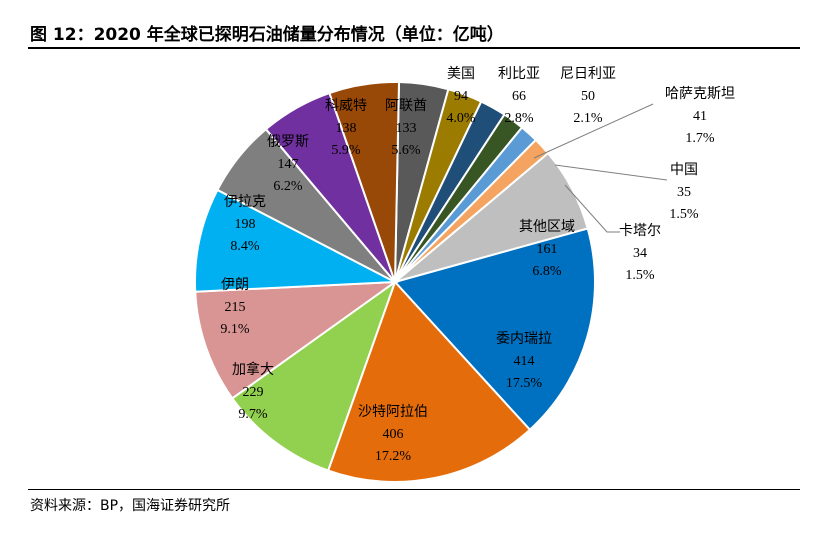  What do you see at coordinates (684, 170) in the screenshot?
I see `slice-label: 中国` at bounding box center [684, 170].